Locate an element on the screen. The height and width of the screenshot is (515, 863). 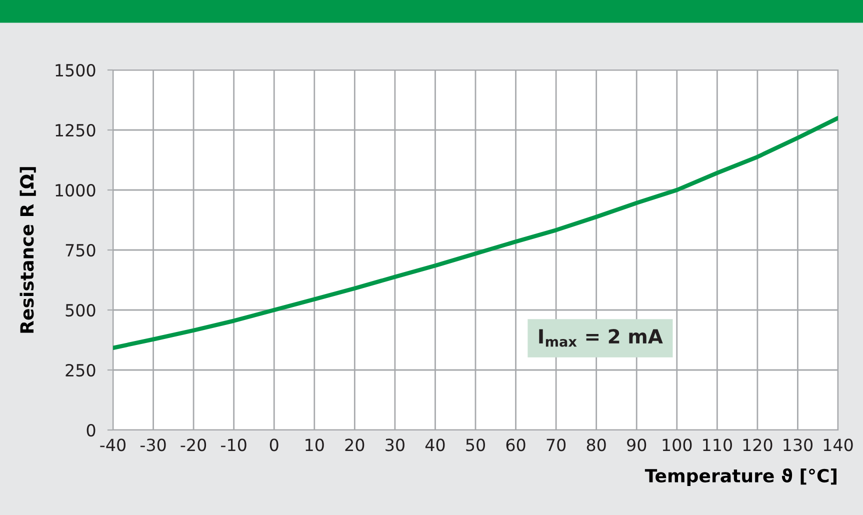
y-tick-label: 1250 is located at coordinates (76, 130).